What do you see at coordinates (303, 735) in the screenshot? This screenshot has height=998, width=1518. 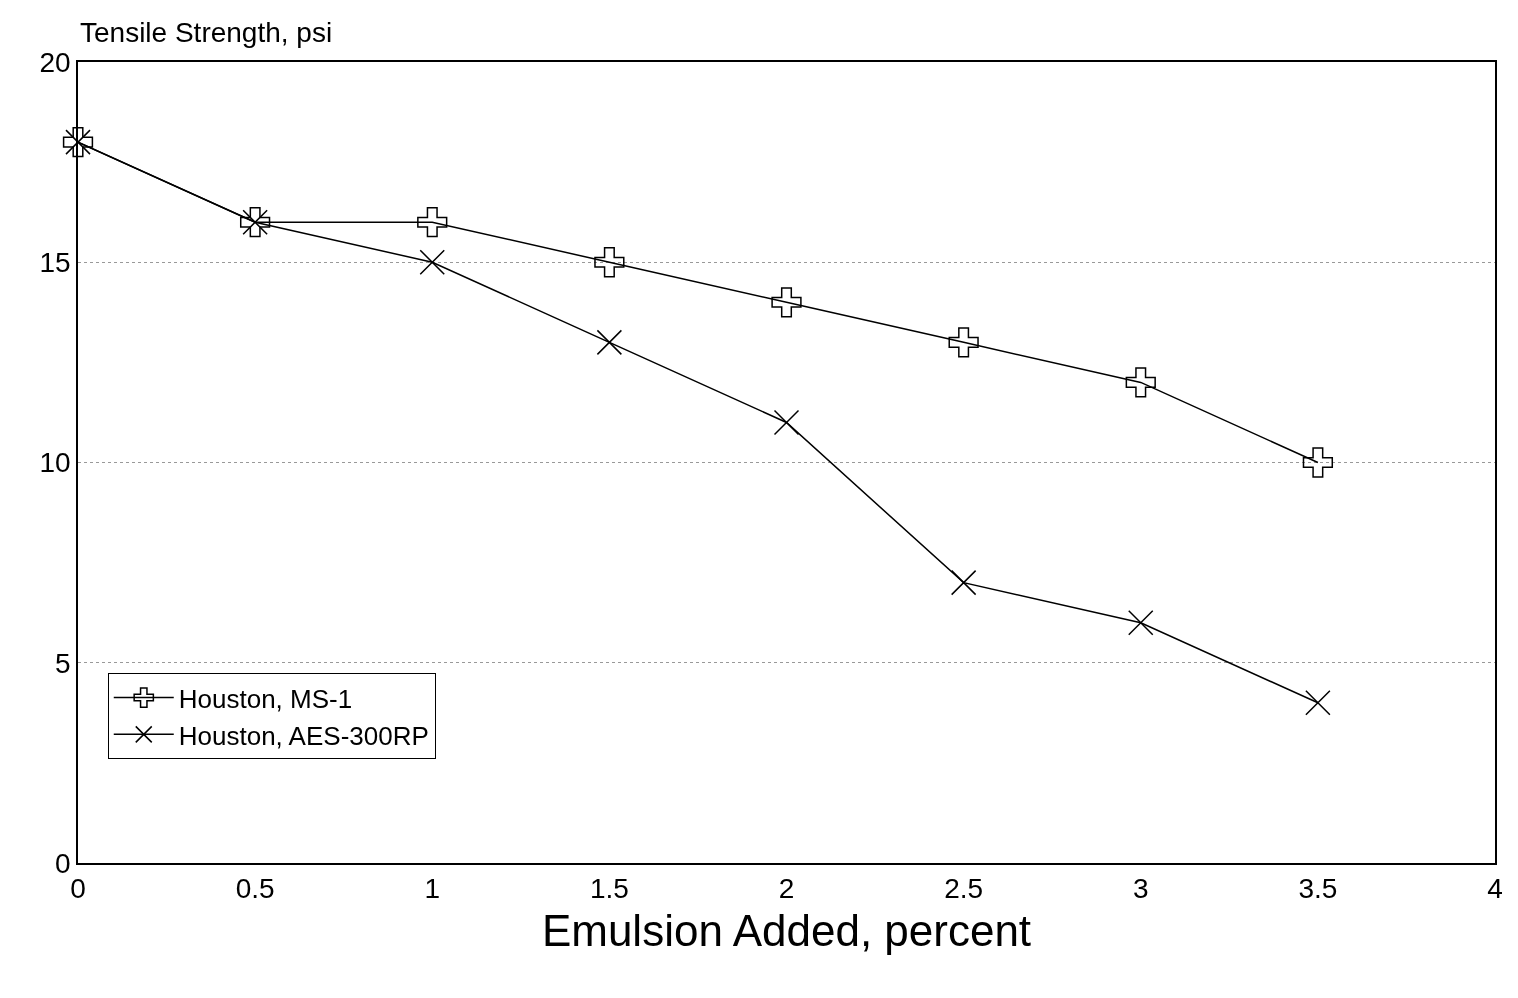 I see `legend-label: Houston, AES-300RP` at bounding box center [303, 735].